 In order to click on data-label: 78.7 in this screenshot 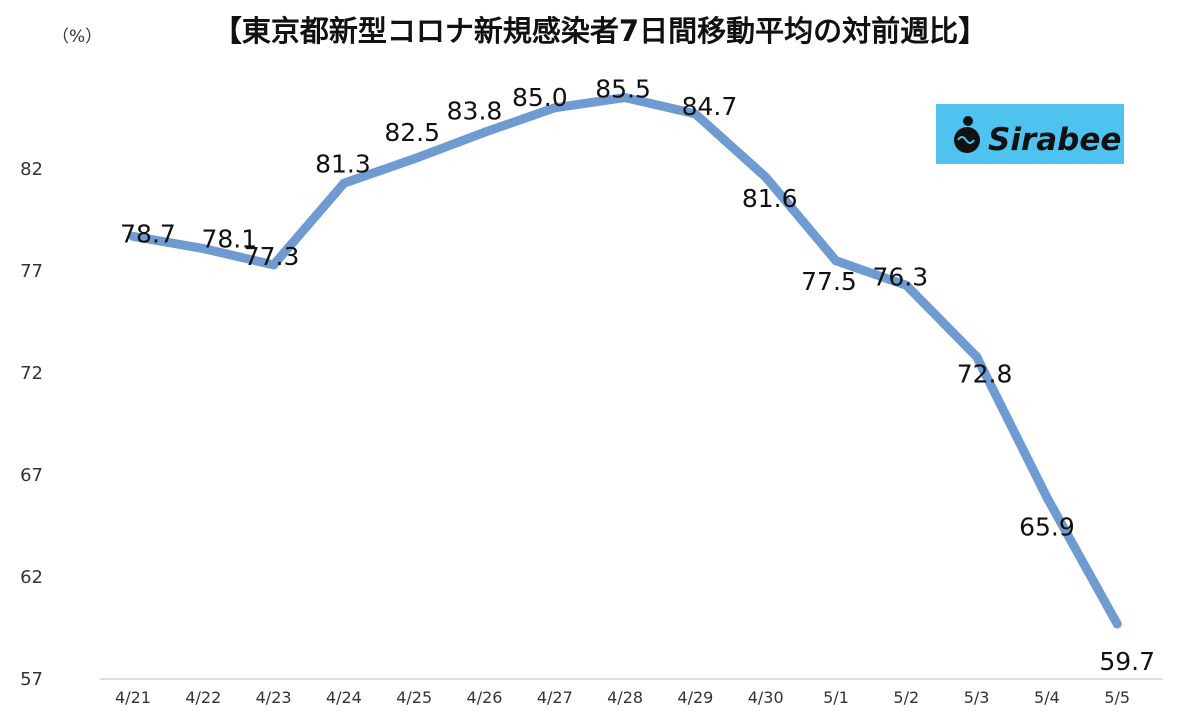, I will do `click(148, 233)`.